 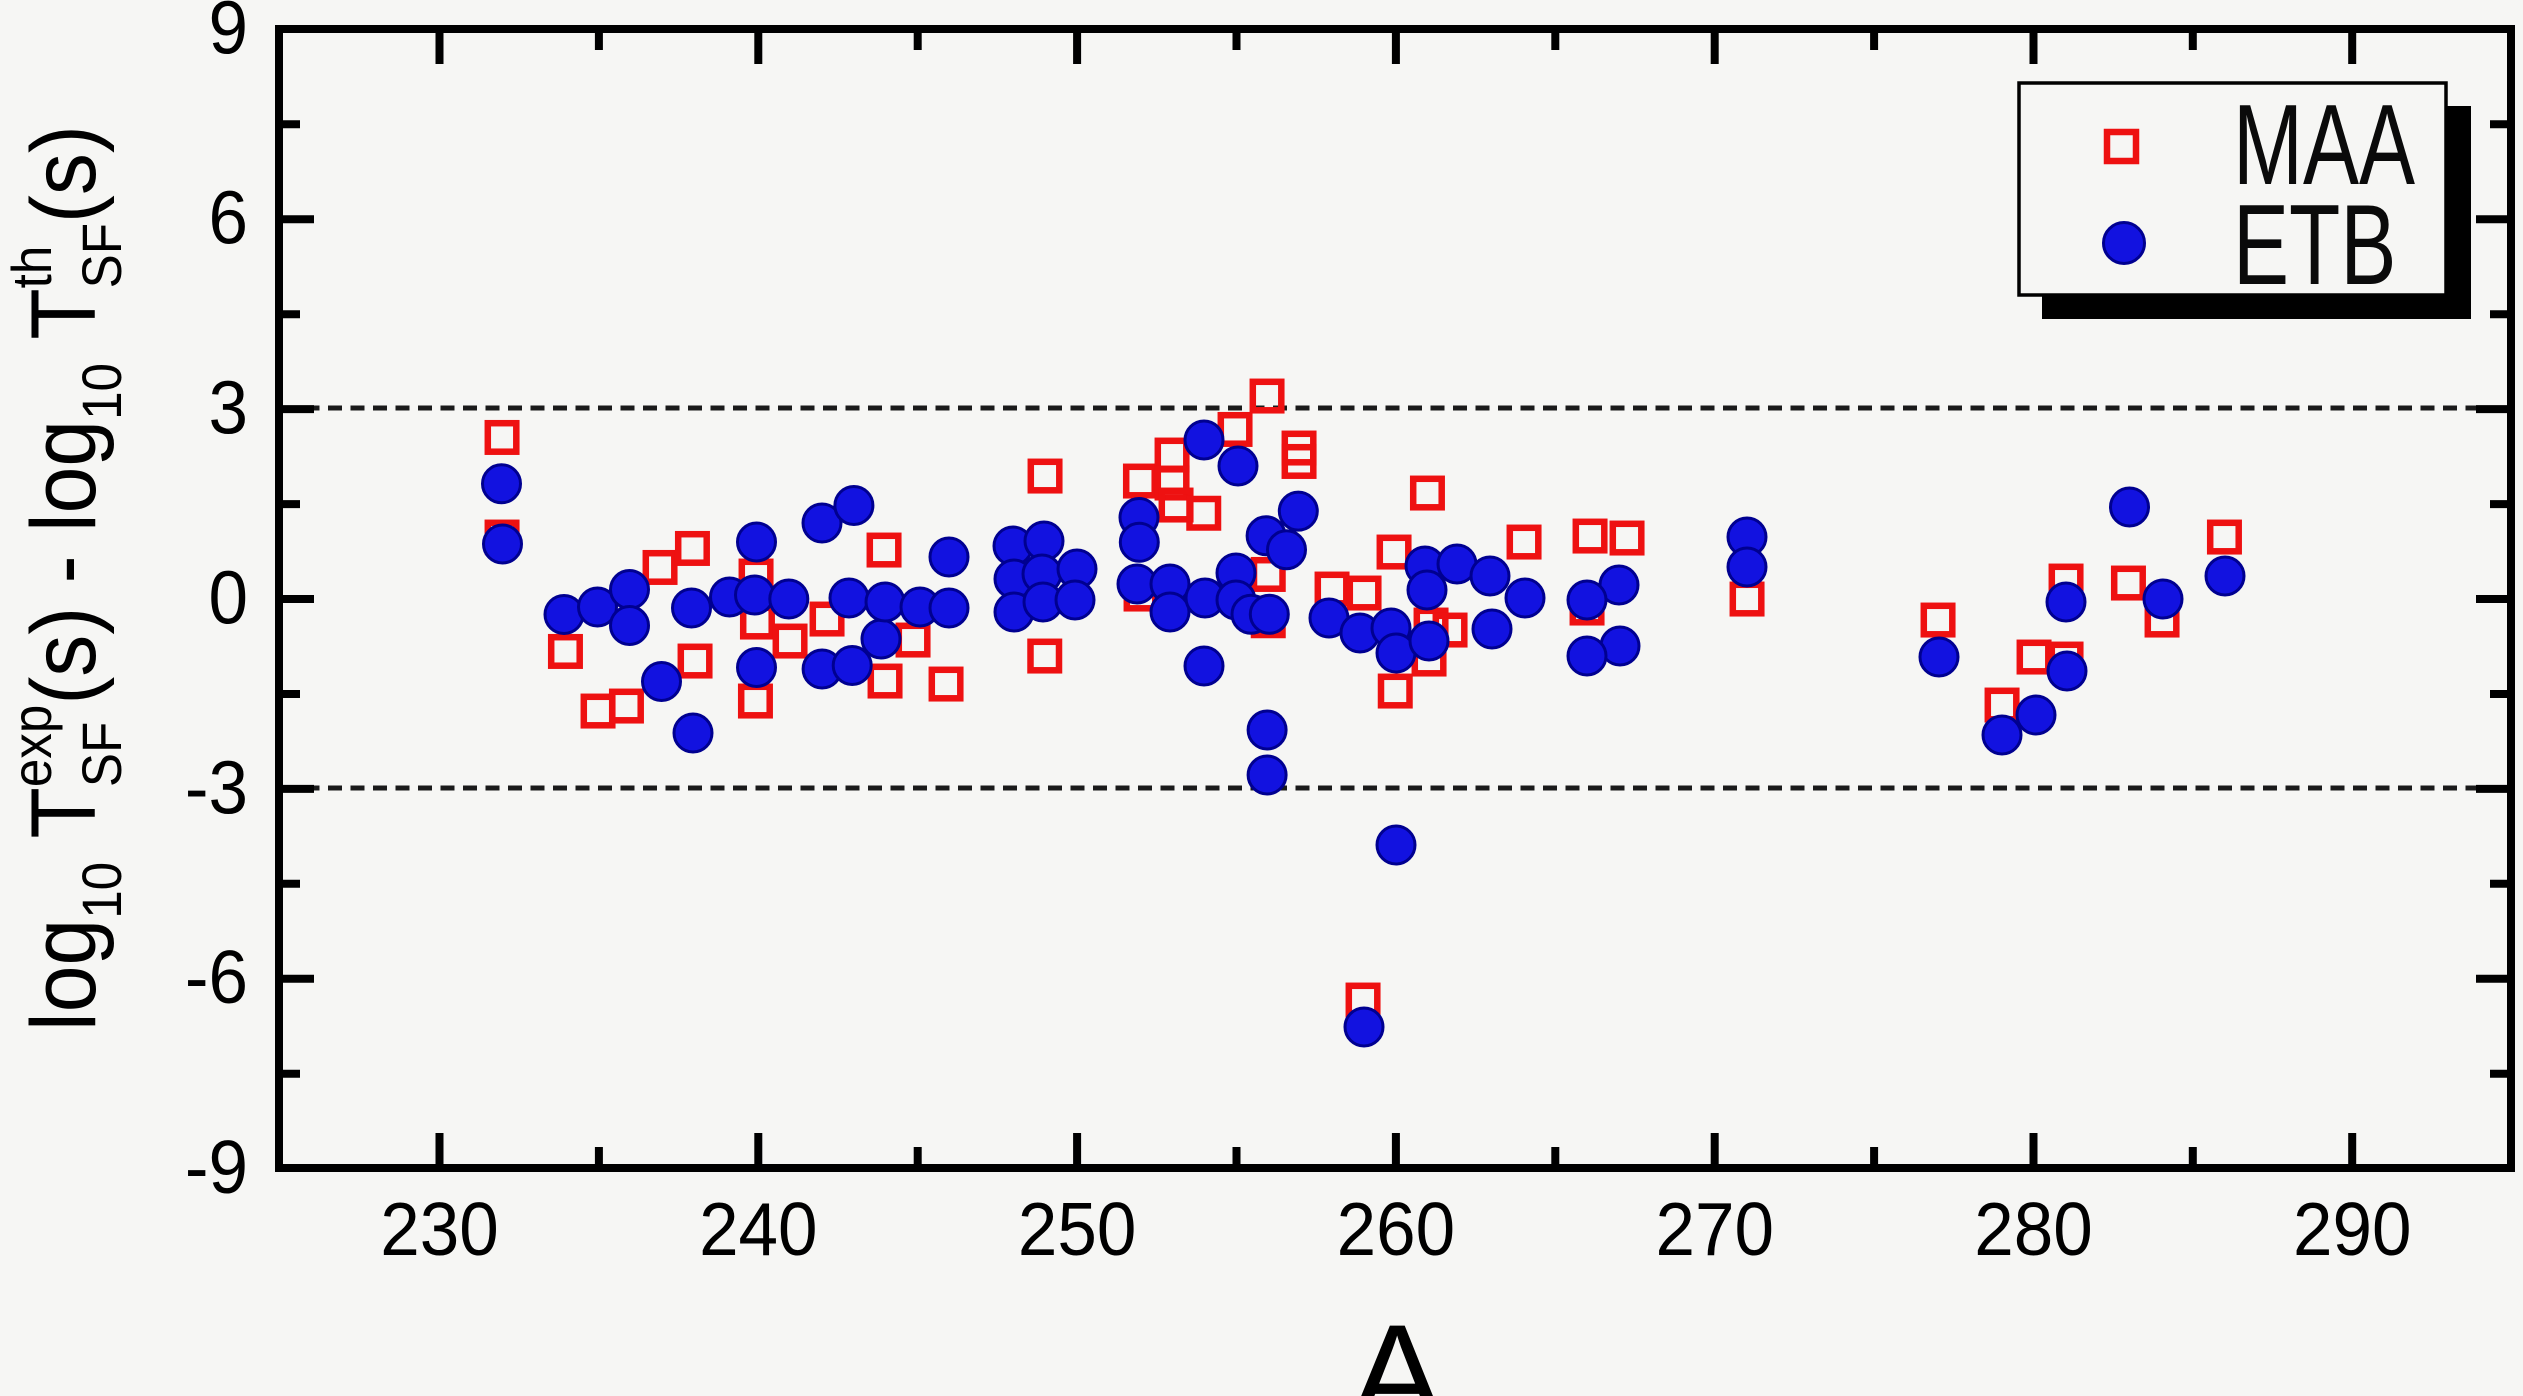 I want to click on svg-text: 270, so click(x=1714, y=1229).